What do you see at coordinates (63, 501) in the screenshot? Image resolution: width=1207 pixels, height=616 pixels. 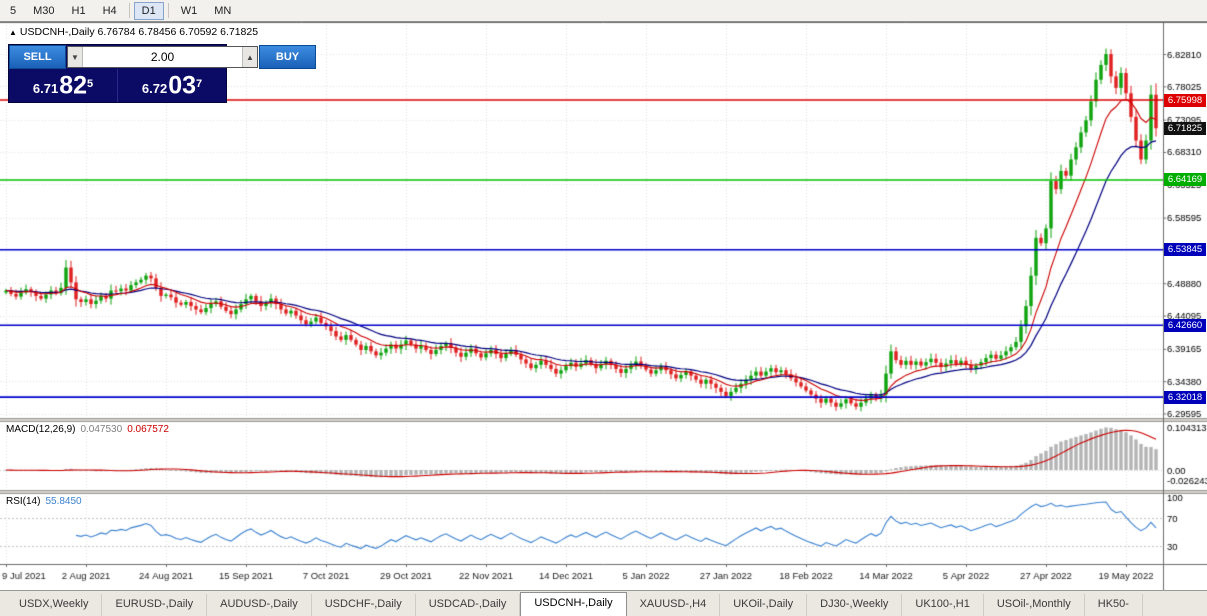 I see `rsi-value: 55.8450` at bounding box center [63, 501].